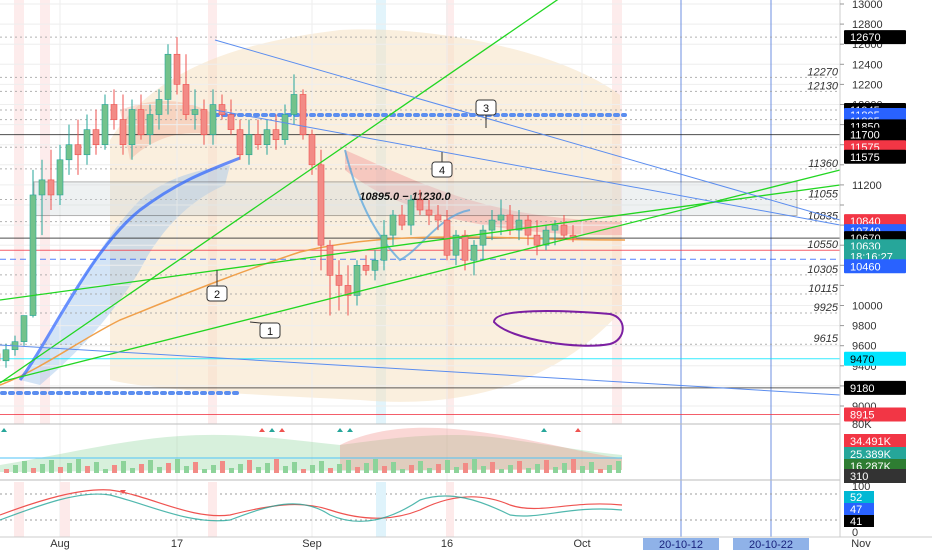 Image resolution: width=932 pixels, height=550 pixels. What do you see at coordinates (4, 430) in the screenshot?
I see `signal-marker` at bounding box center [4, 430].